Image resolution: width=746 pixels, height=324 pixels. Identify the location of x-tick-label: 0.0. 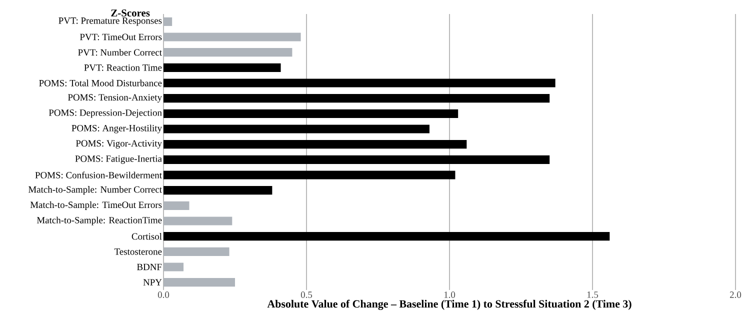
(164, 295).